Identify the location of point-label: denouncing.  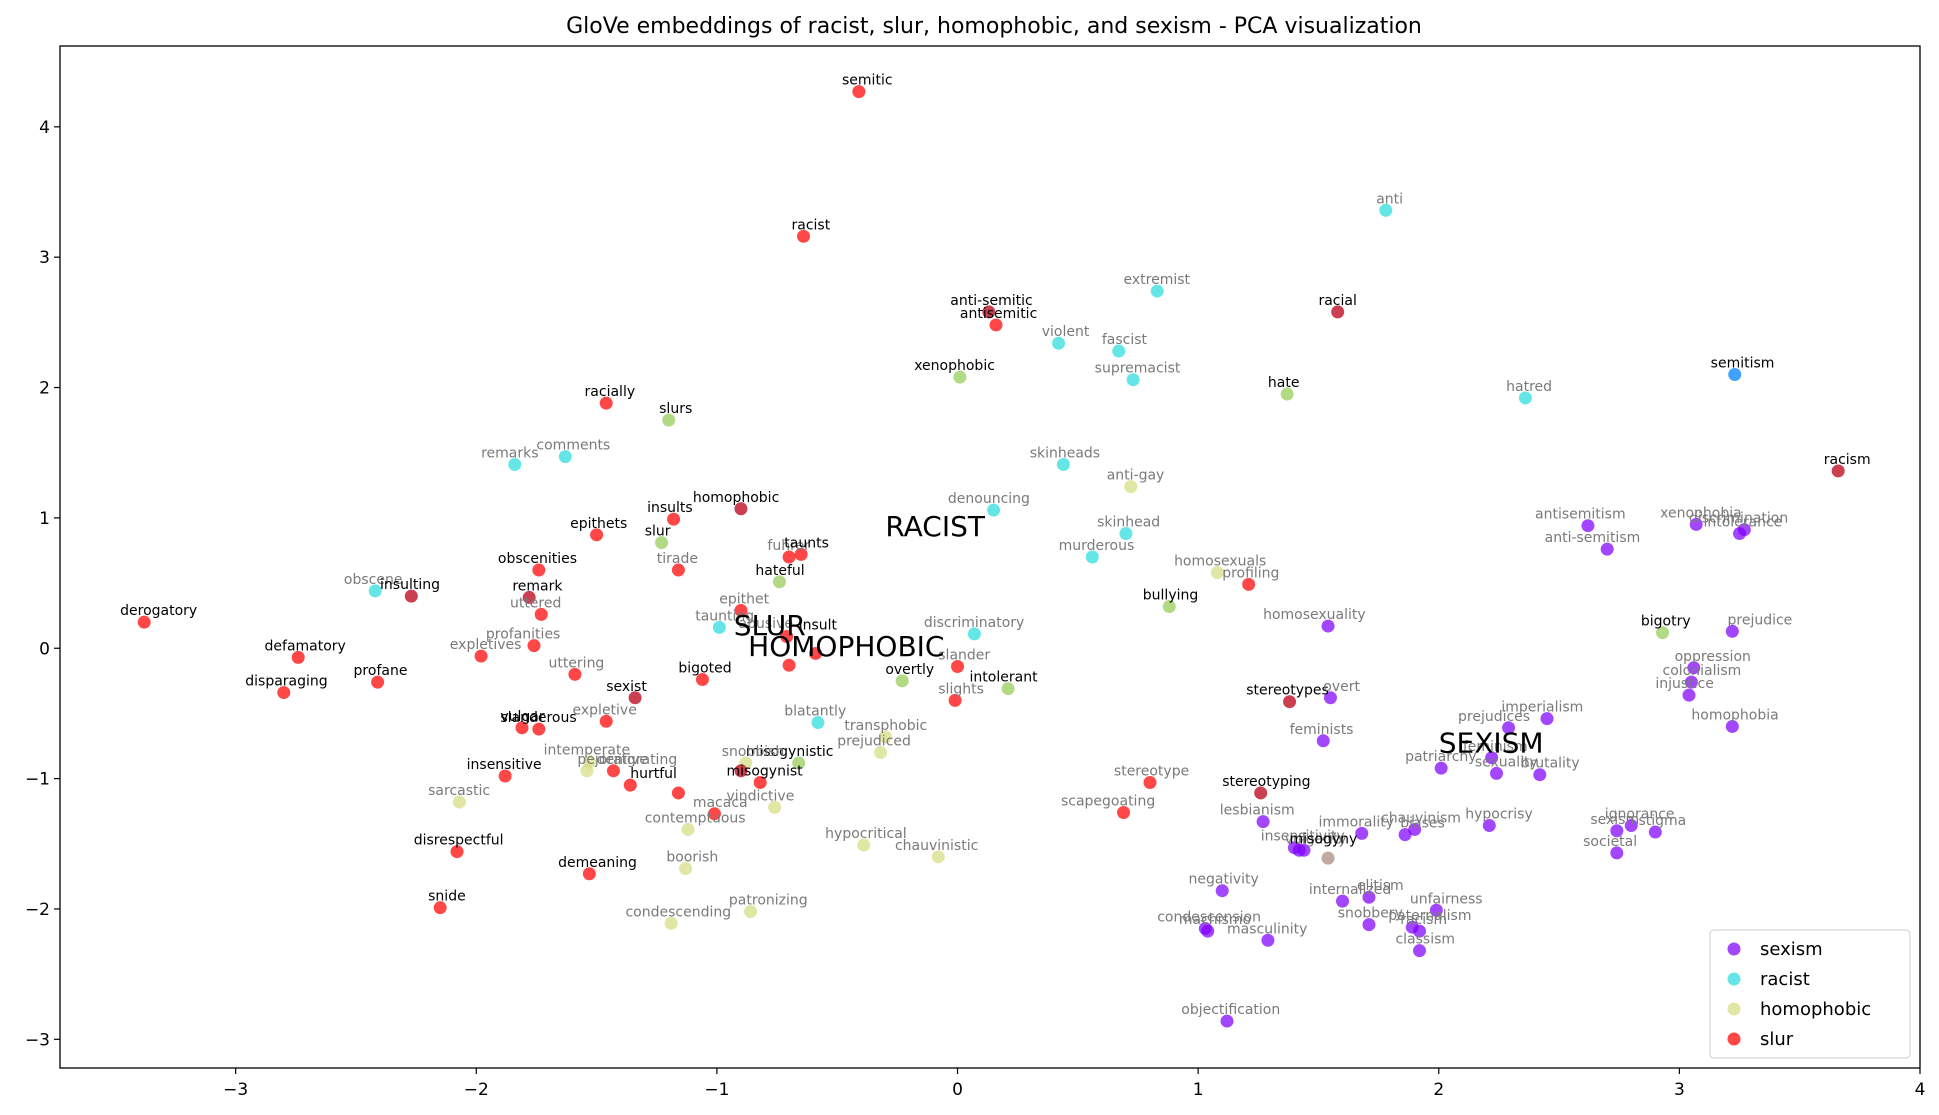
(989, 499).